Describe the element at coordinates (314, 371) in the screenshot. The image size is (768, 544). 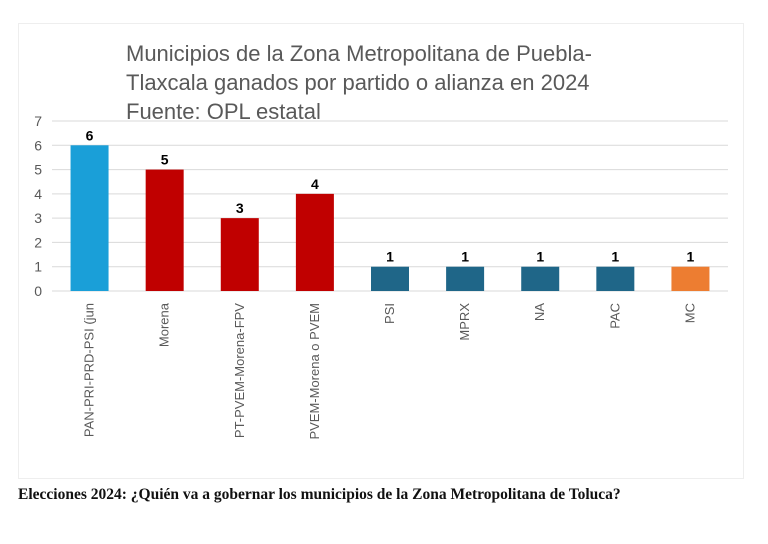
I see `x-category-label: PVEM-Morena o PVEM` at that location.